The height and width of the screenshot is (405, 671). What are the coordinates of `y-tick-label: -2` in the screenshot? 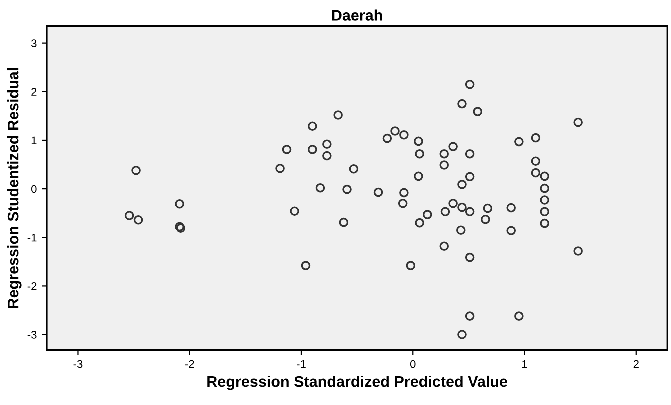 It's located at (32, 286).